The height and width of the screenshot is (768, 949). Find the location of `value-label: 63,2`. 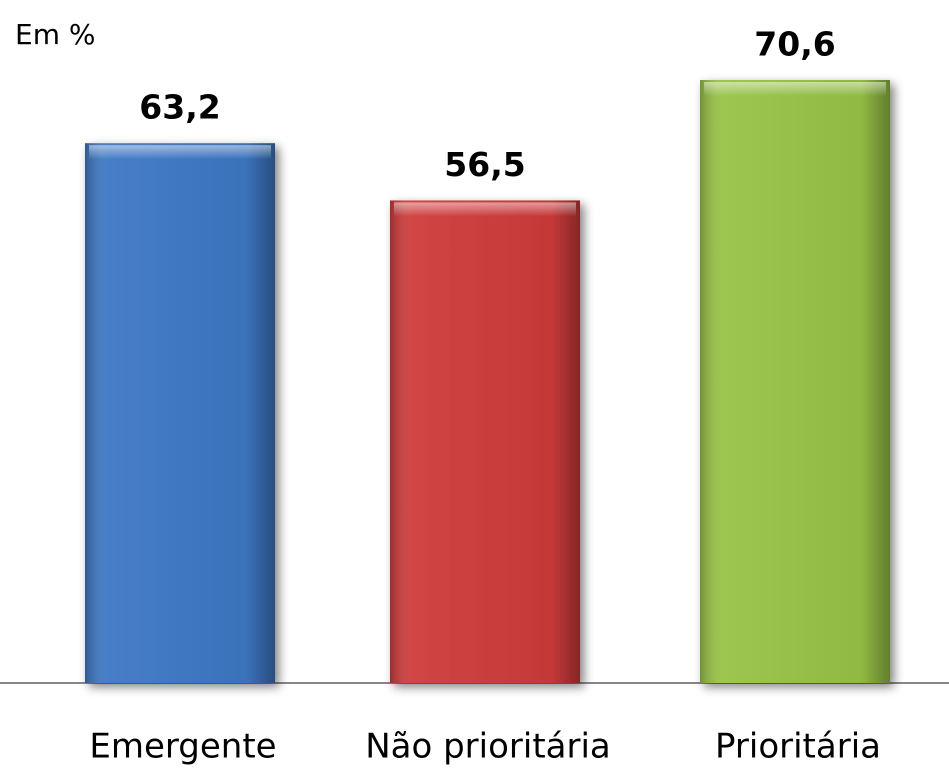

value-label: 63,2 is located at coordinates (179, 107).